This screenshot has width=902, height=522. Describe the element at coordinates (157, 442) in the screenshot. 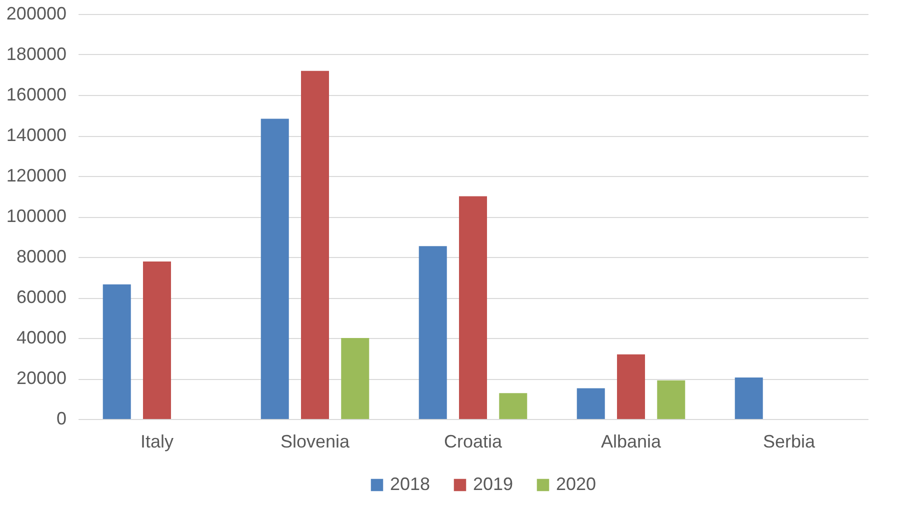

I see `x-tick-label: Italy` at that location.